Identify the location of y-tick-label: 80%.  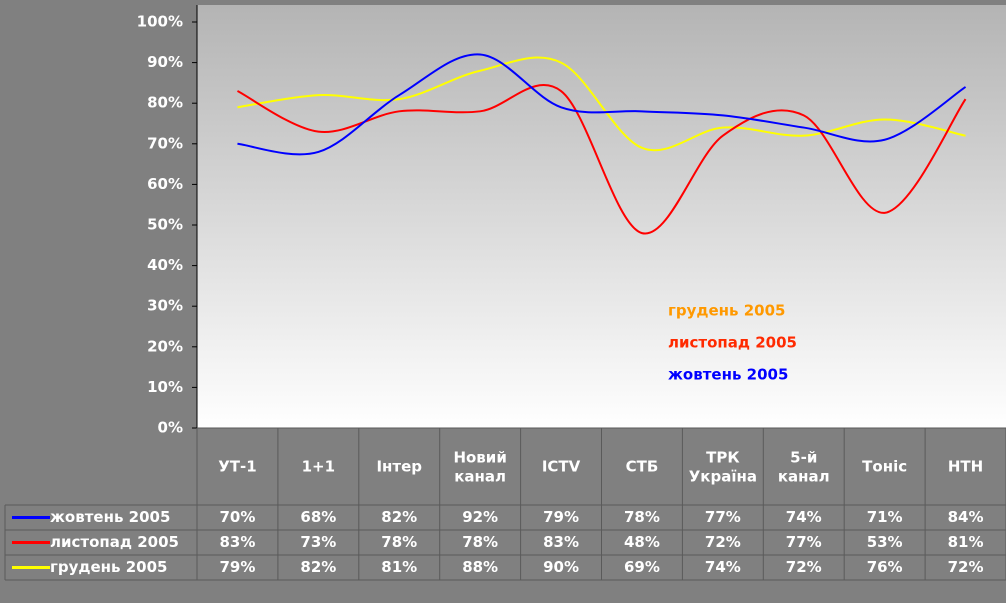
(165, 103).